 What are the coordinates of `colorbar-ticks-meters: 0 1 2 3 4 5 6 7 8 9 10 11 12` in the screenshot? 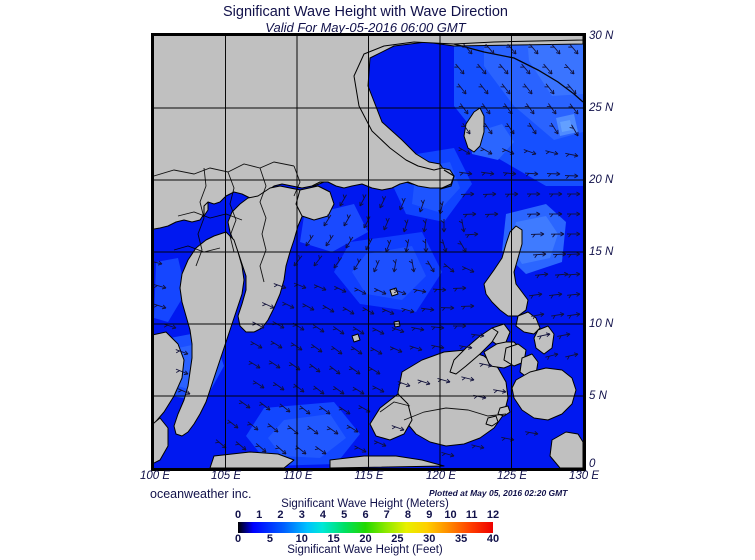 It's located at (366, 515).